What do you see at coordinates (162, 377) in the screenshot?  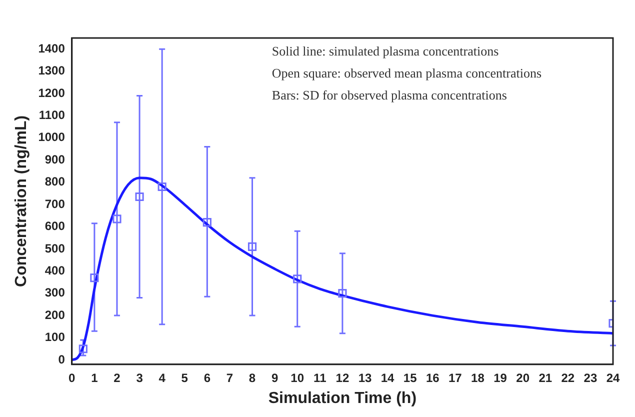 I see `x-tick-label: 4` at bounding box center [162, 377].